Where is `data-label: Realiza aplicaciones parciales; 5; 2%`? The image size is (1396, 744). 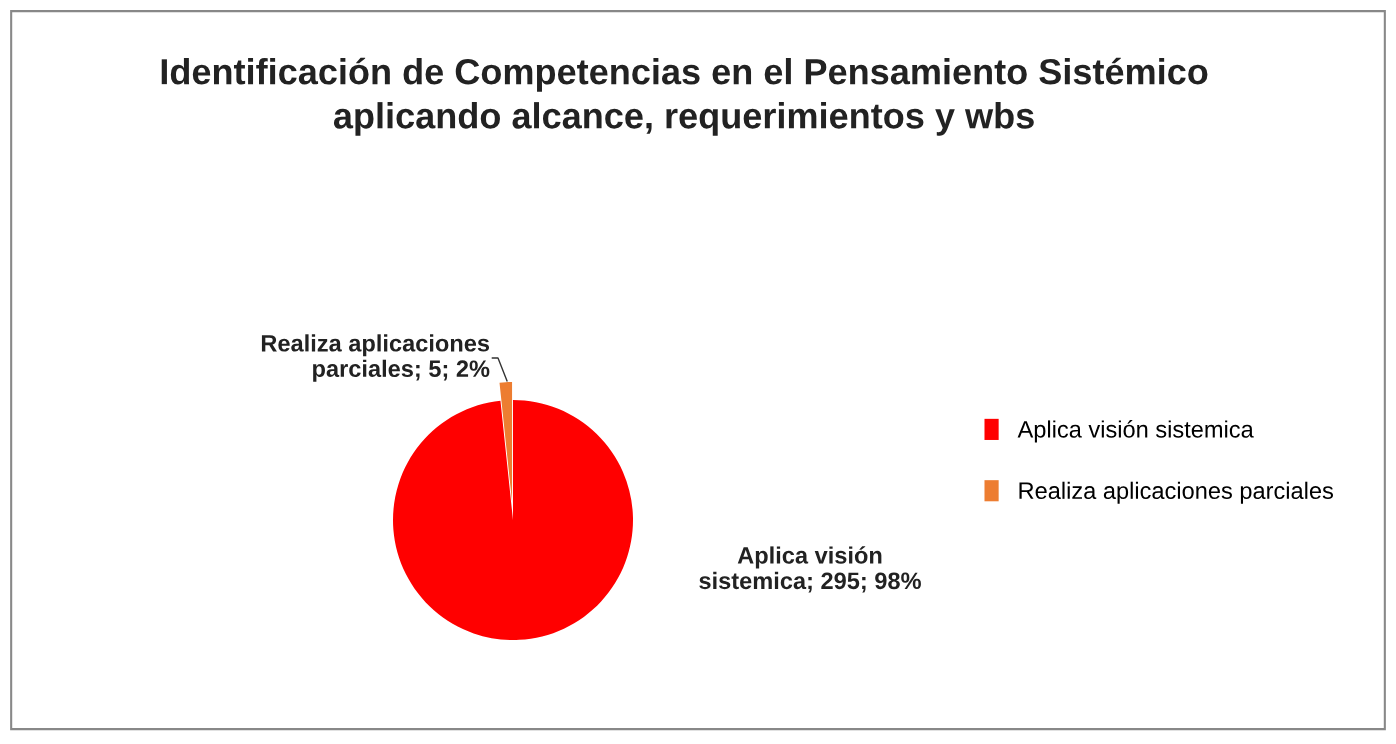 data-label: Realiza aplicaciones parciales; 5; 2% is located at coordinates (375, 358).